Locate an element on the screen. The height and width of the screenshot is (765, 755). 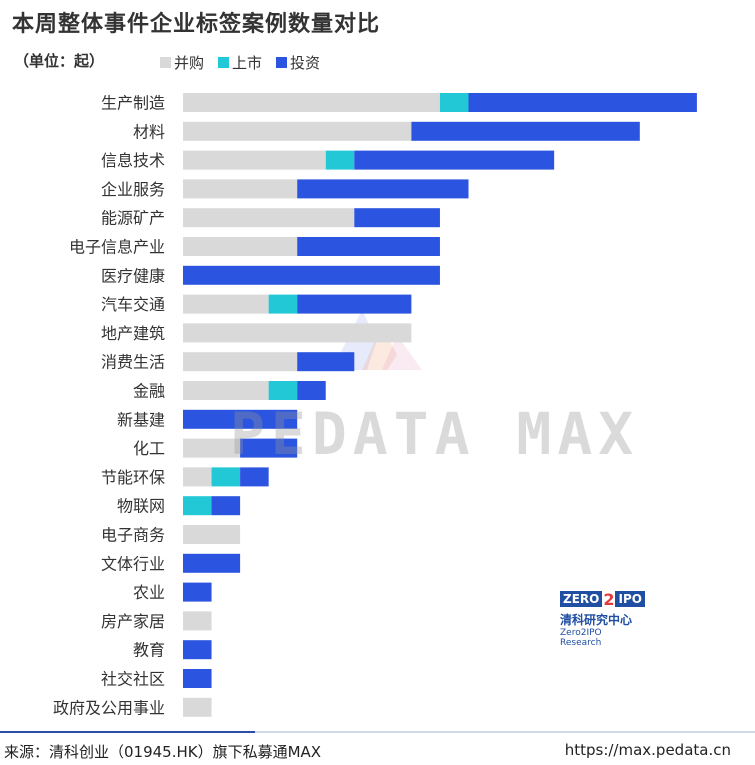
footer-source: 来源：清科创业（01945.HK）旗下私募通MAX is located at coordinates (163, 752).